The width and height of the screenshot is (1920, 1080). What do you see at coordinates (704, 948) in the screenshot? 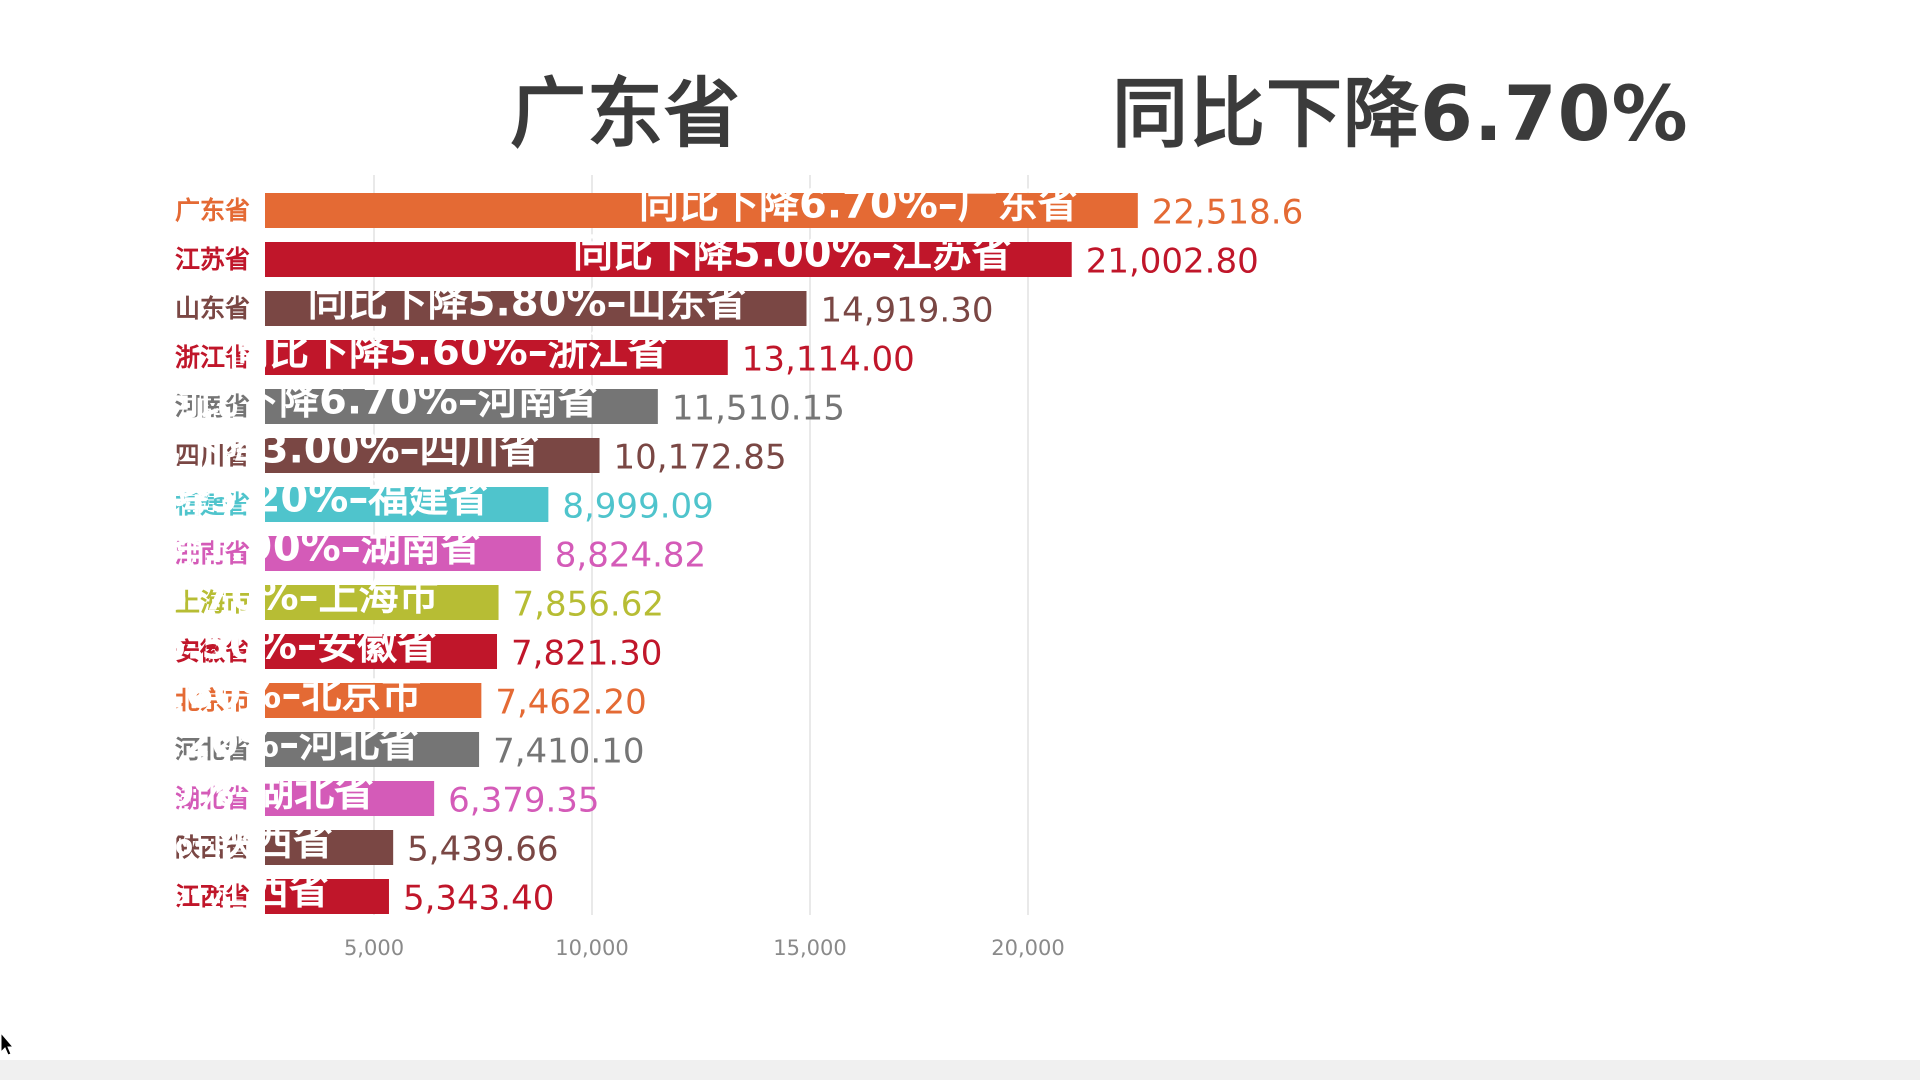
I see `x-axis-ticks: 5,000 10,000 15,000 20,000` at bounding box center [704, 948].